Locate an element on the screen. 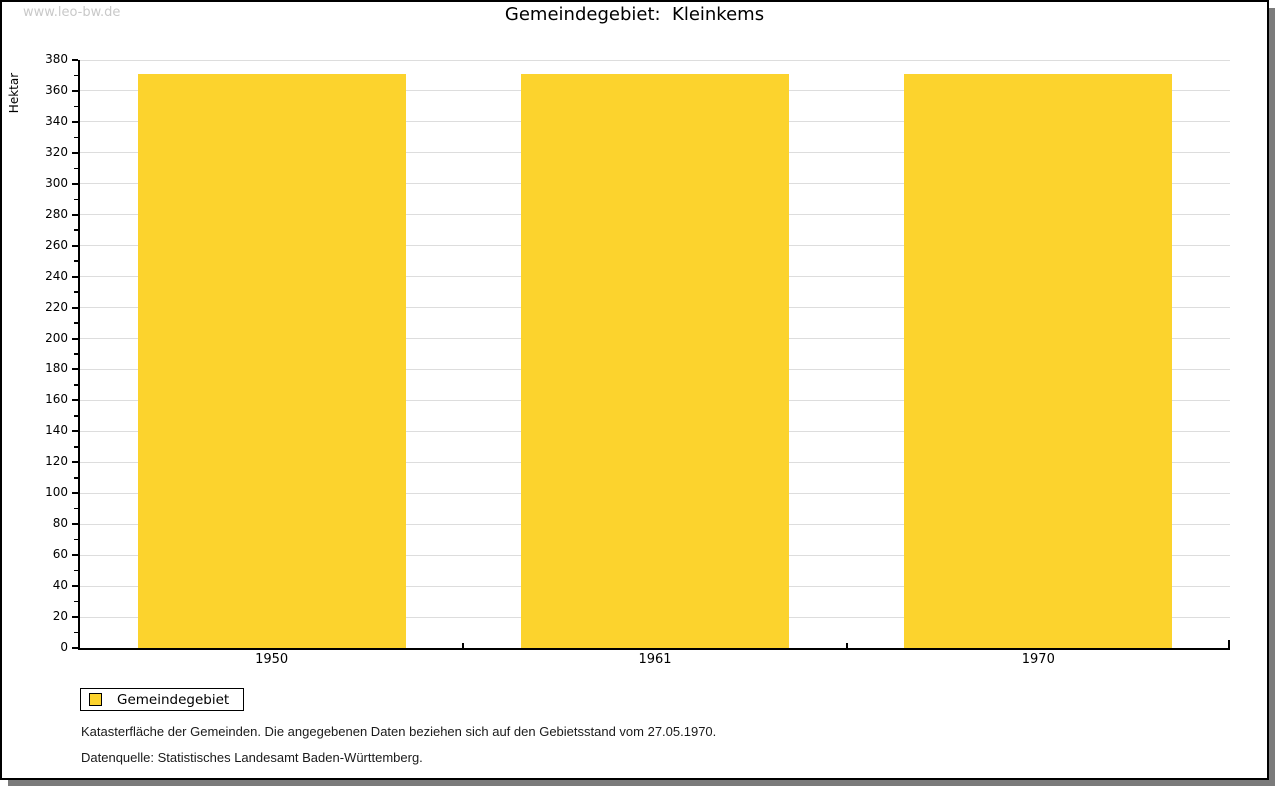 This screenshot has height=791, width=1280. watermark: www.leo-bw.de is located at coordinates (72, 12).